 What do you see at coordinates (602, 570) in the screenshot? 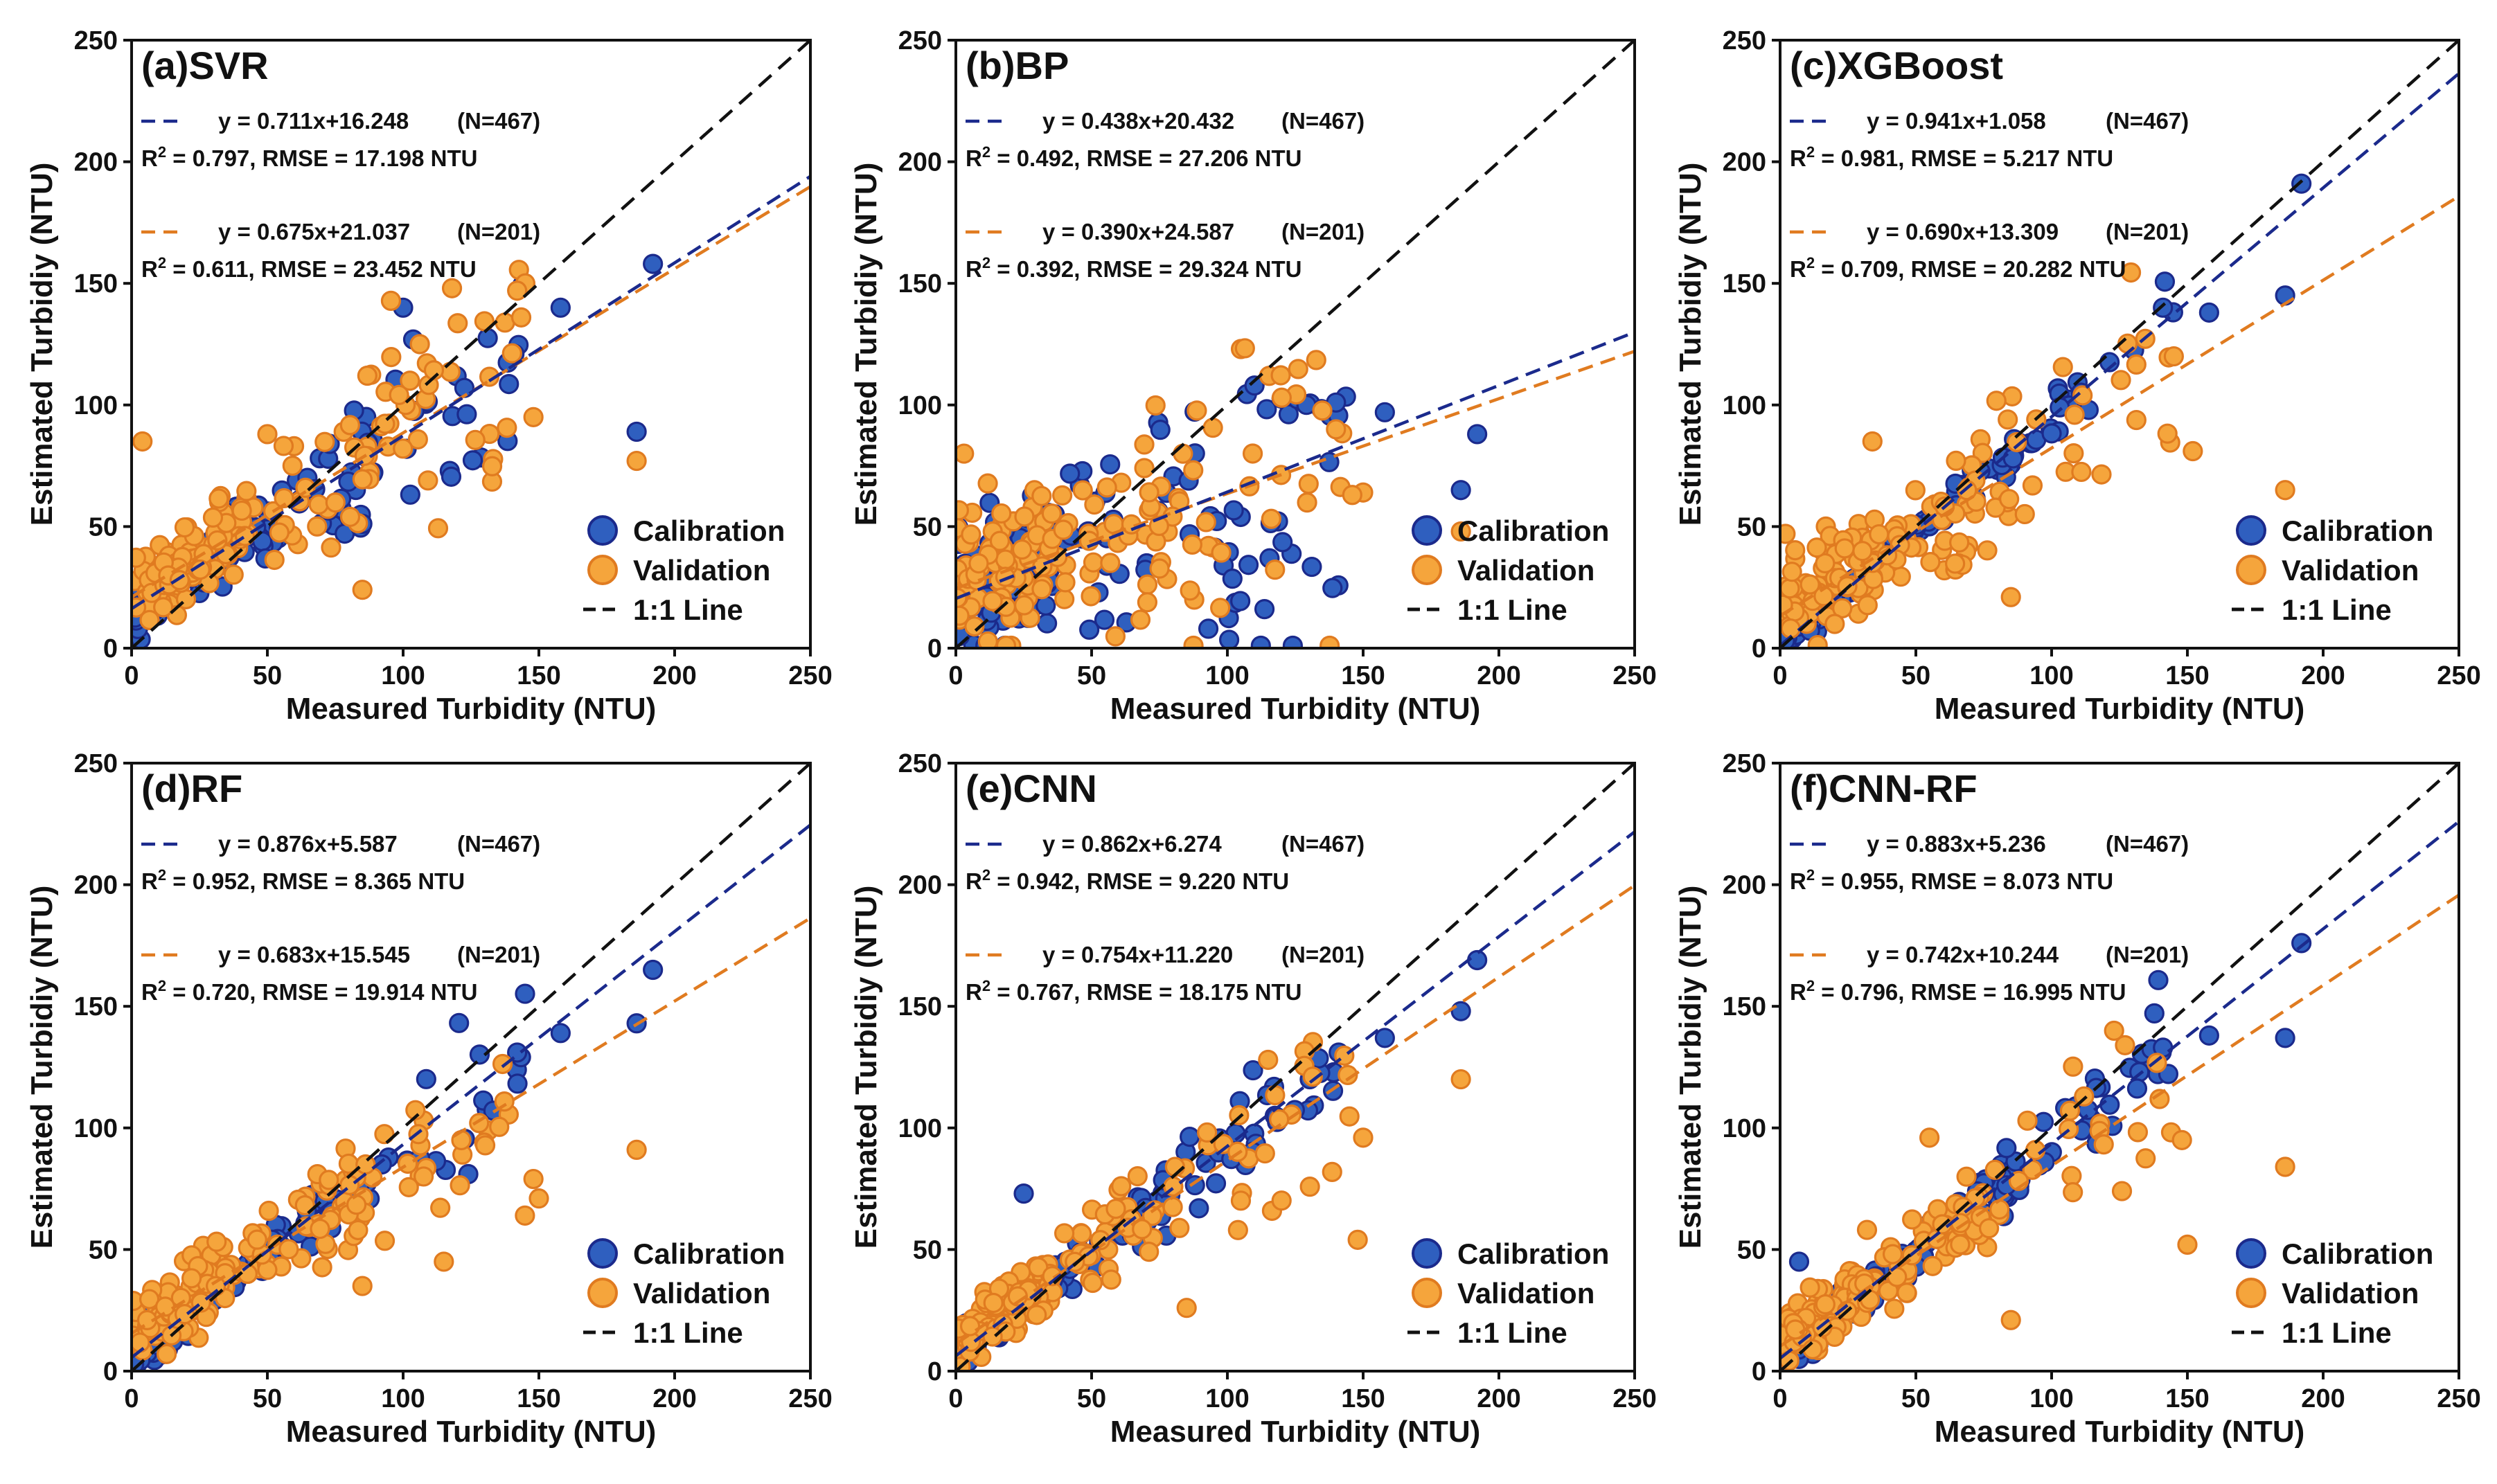
I see `legend-validation-marker` at bounding box center [602, 570].